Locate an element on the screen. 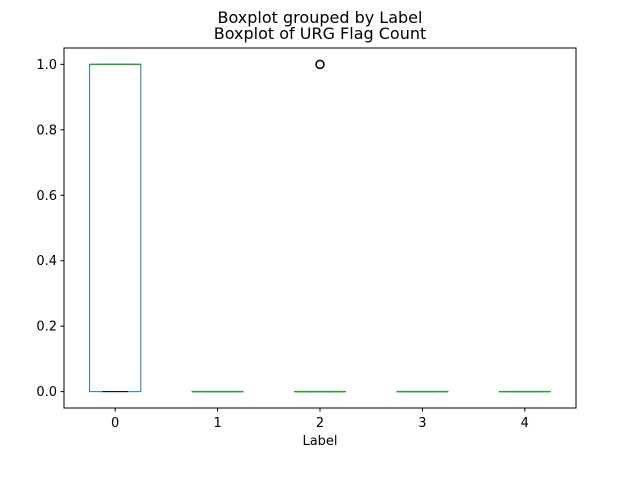 The width and height of the screenshot is (640, 480). x-tick-label: 2 is located at coordinates (320, 423).